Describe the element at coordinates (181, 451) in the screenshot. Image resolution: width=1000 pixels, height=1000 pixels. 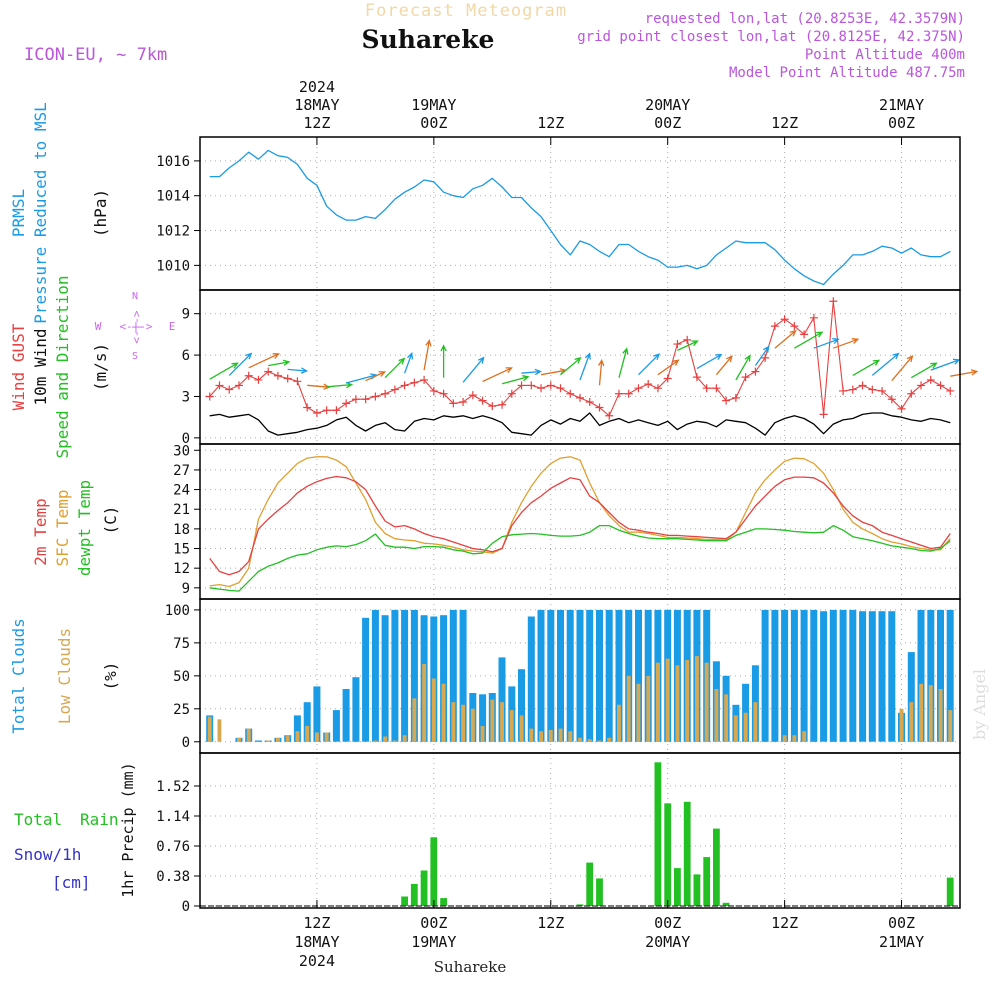
I see `temp-ytick-label: 30` at that location.